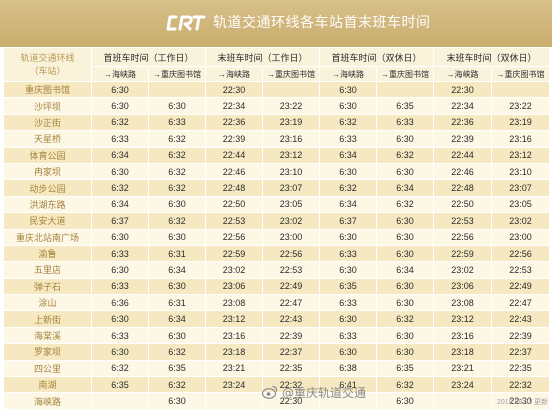  I want to click on time-cell: 23:05, so click(291, 204).